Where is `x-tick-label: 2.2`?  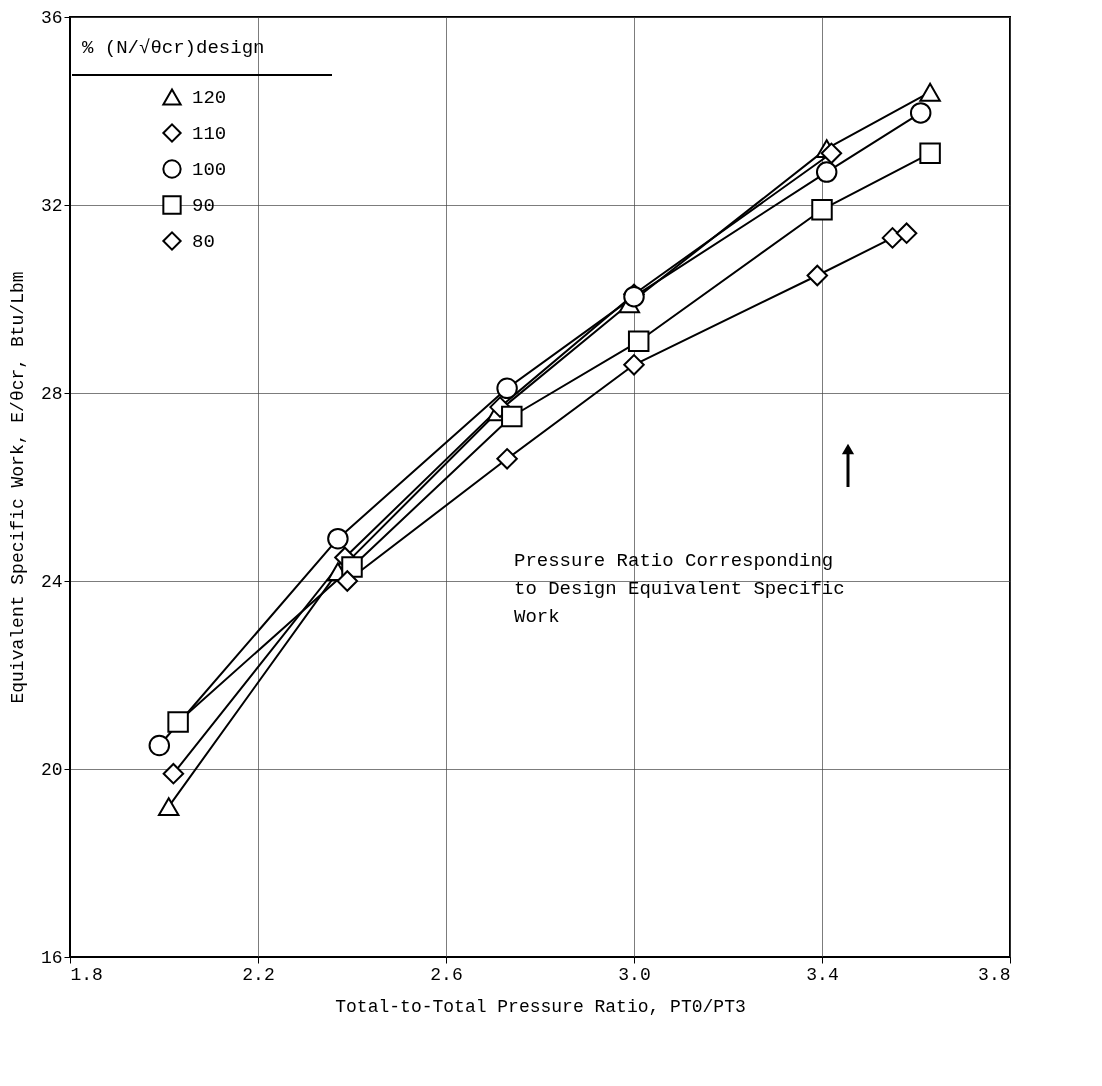 x-tick-label: 2.2 is located at coordinates (258, 974).